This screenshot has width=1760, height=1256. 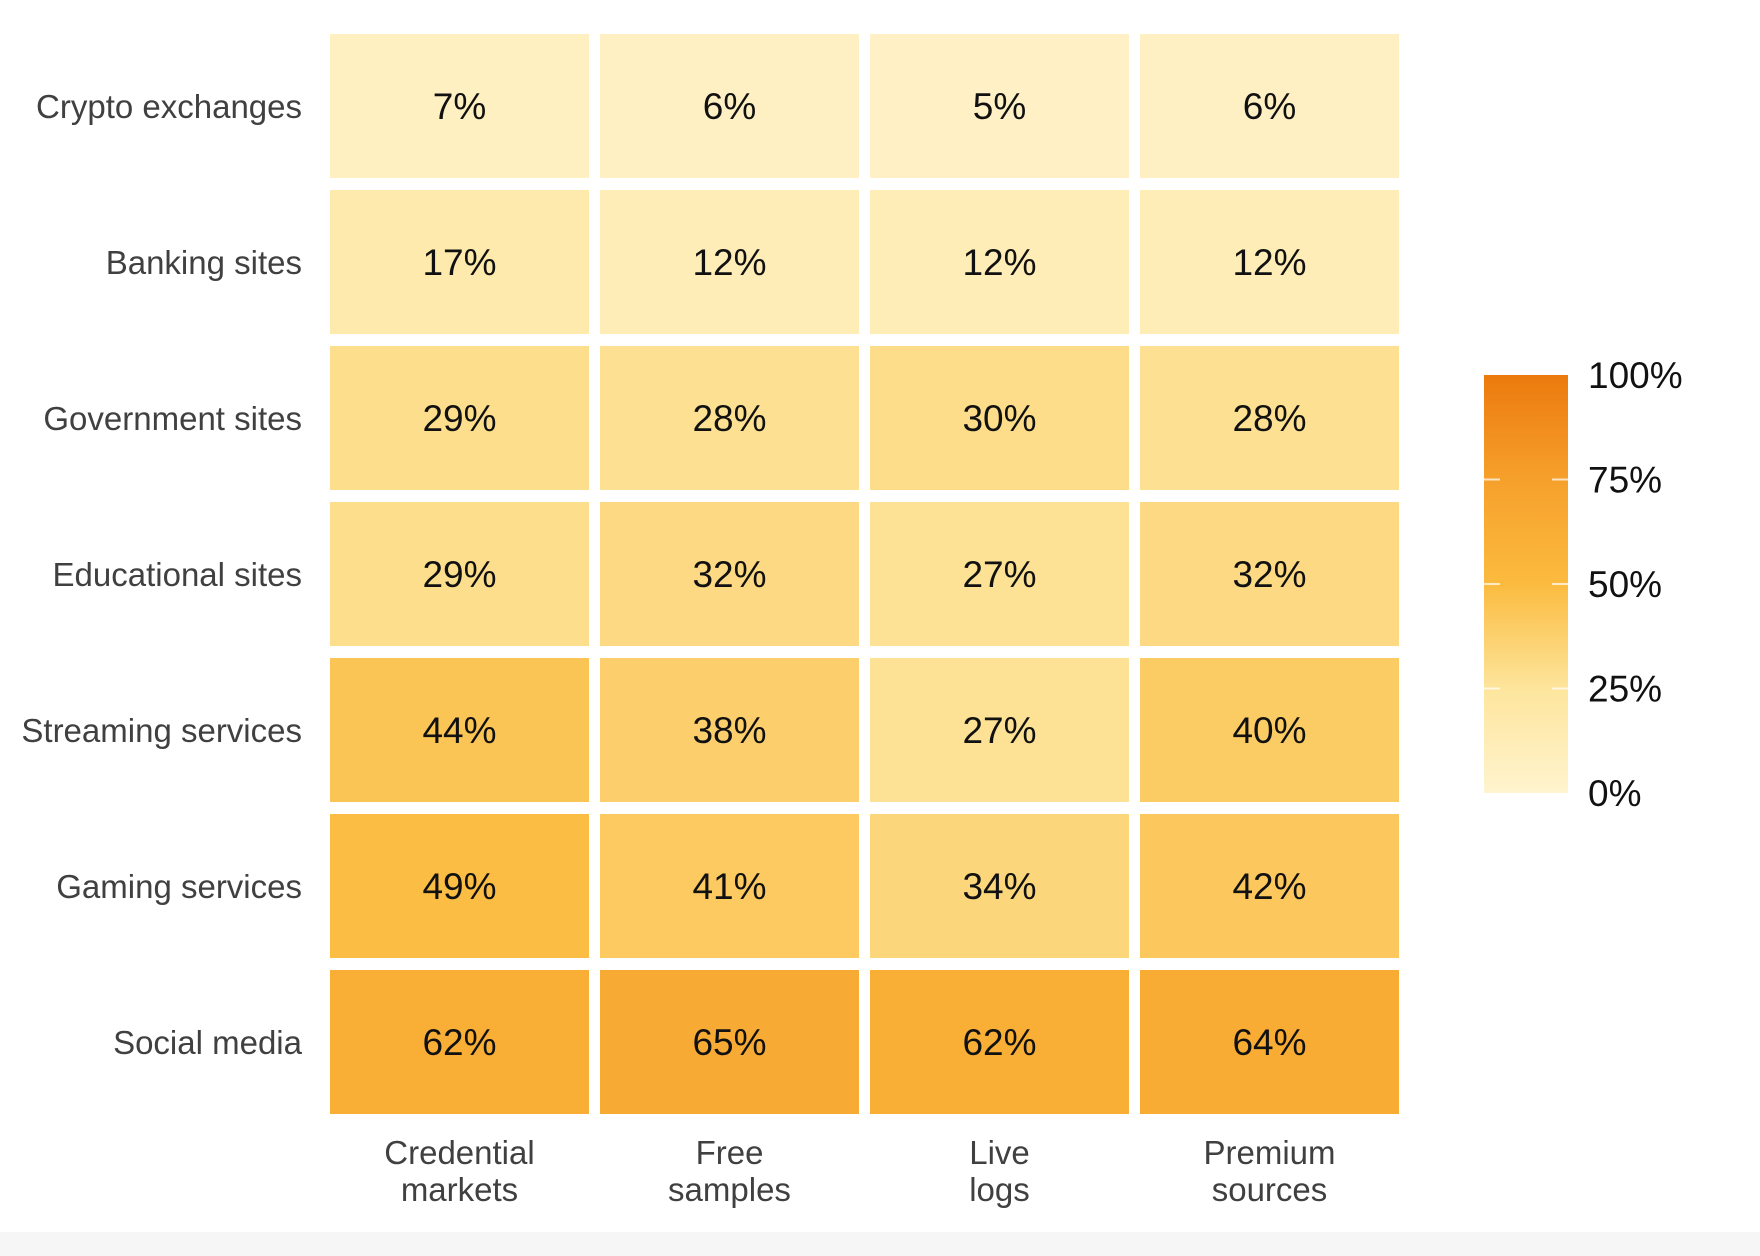 I want to click on colorbar-tick-label: 50%, so click(x=1625, y=584).